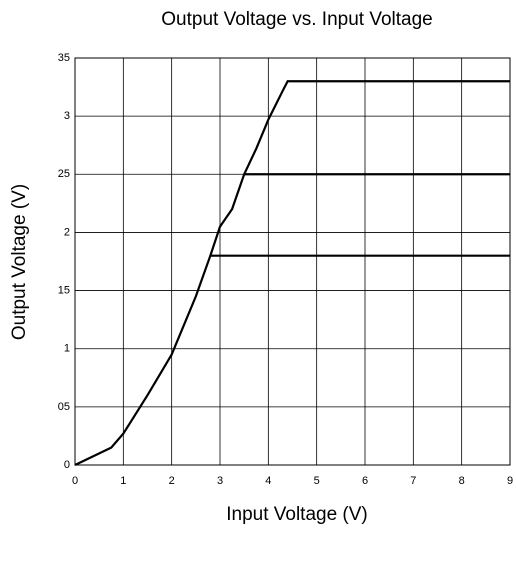  Describe the element at coordinates (296, 19) in the screenshot. I see `chart-title: Output Voltage vs. Input Voltage` at that location.